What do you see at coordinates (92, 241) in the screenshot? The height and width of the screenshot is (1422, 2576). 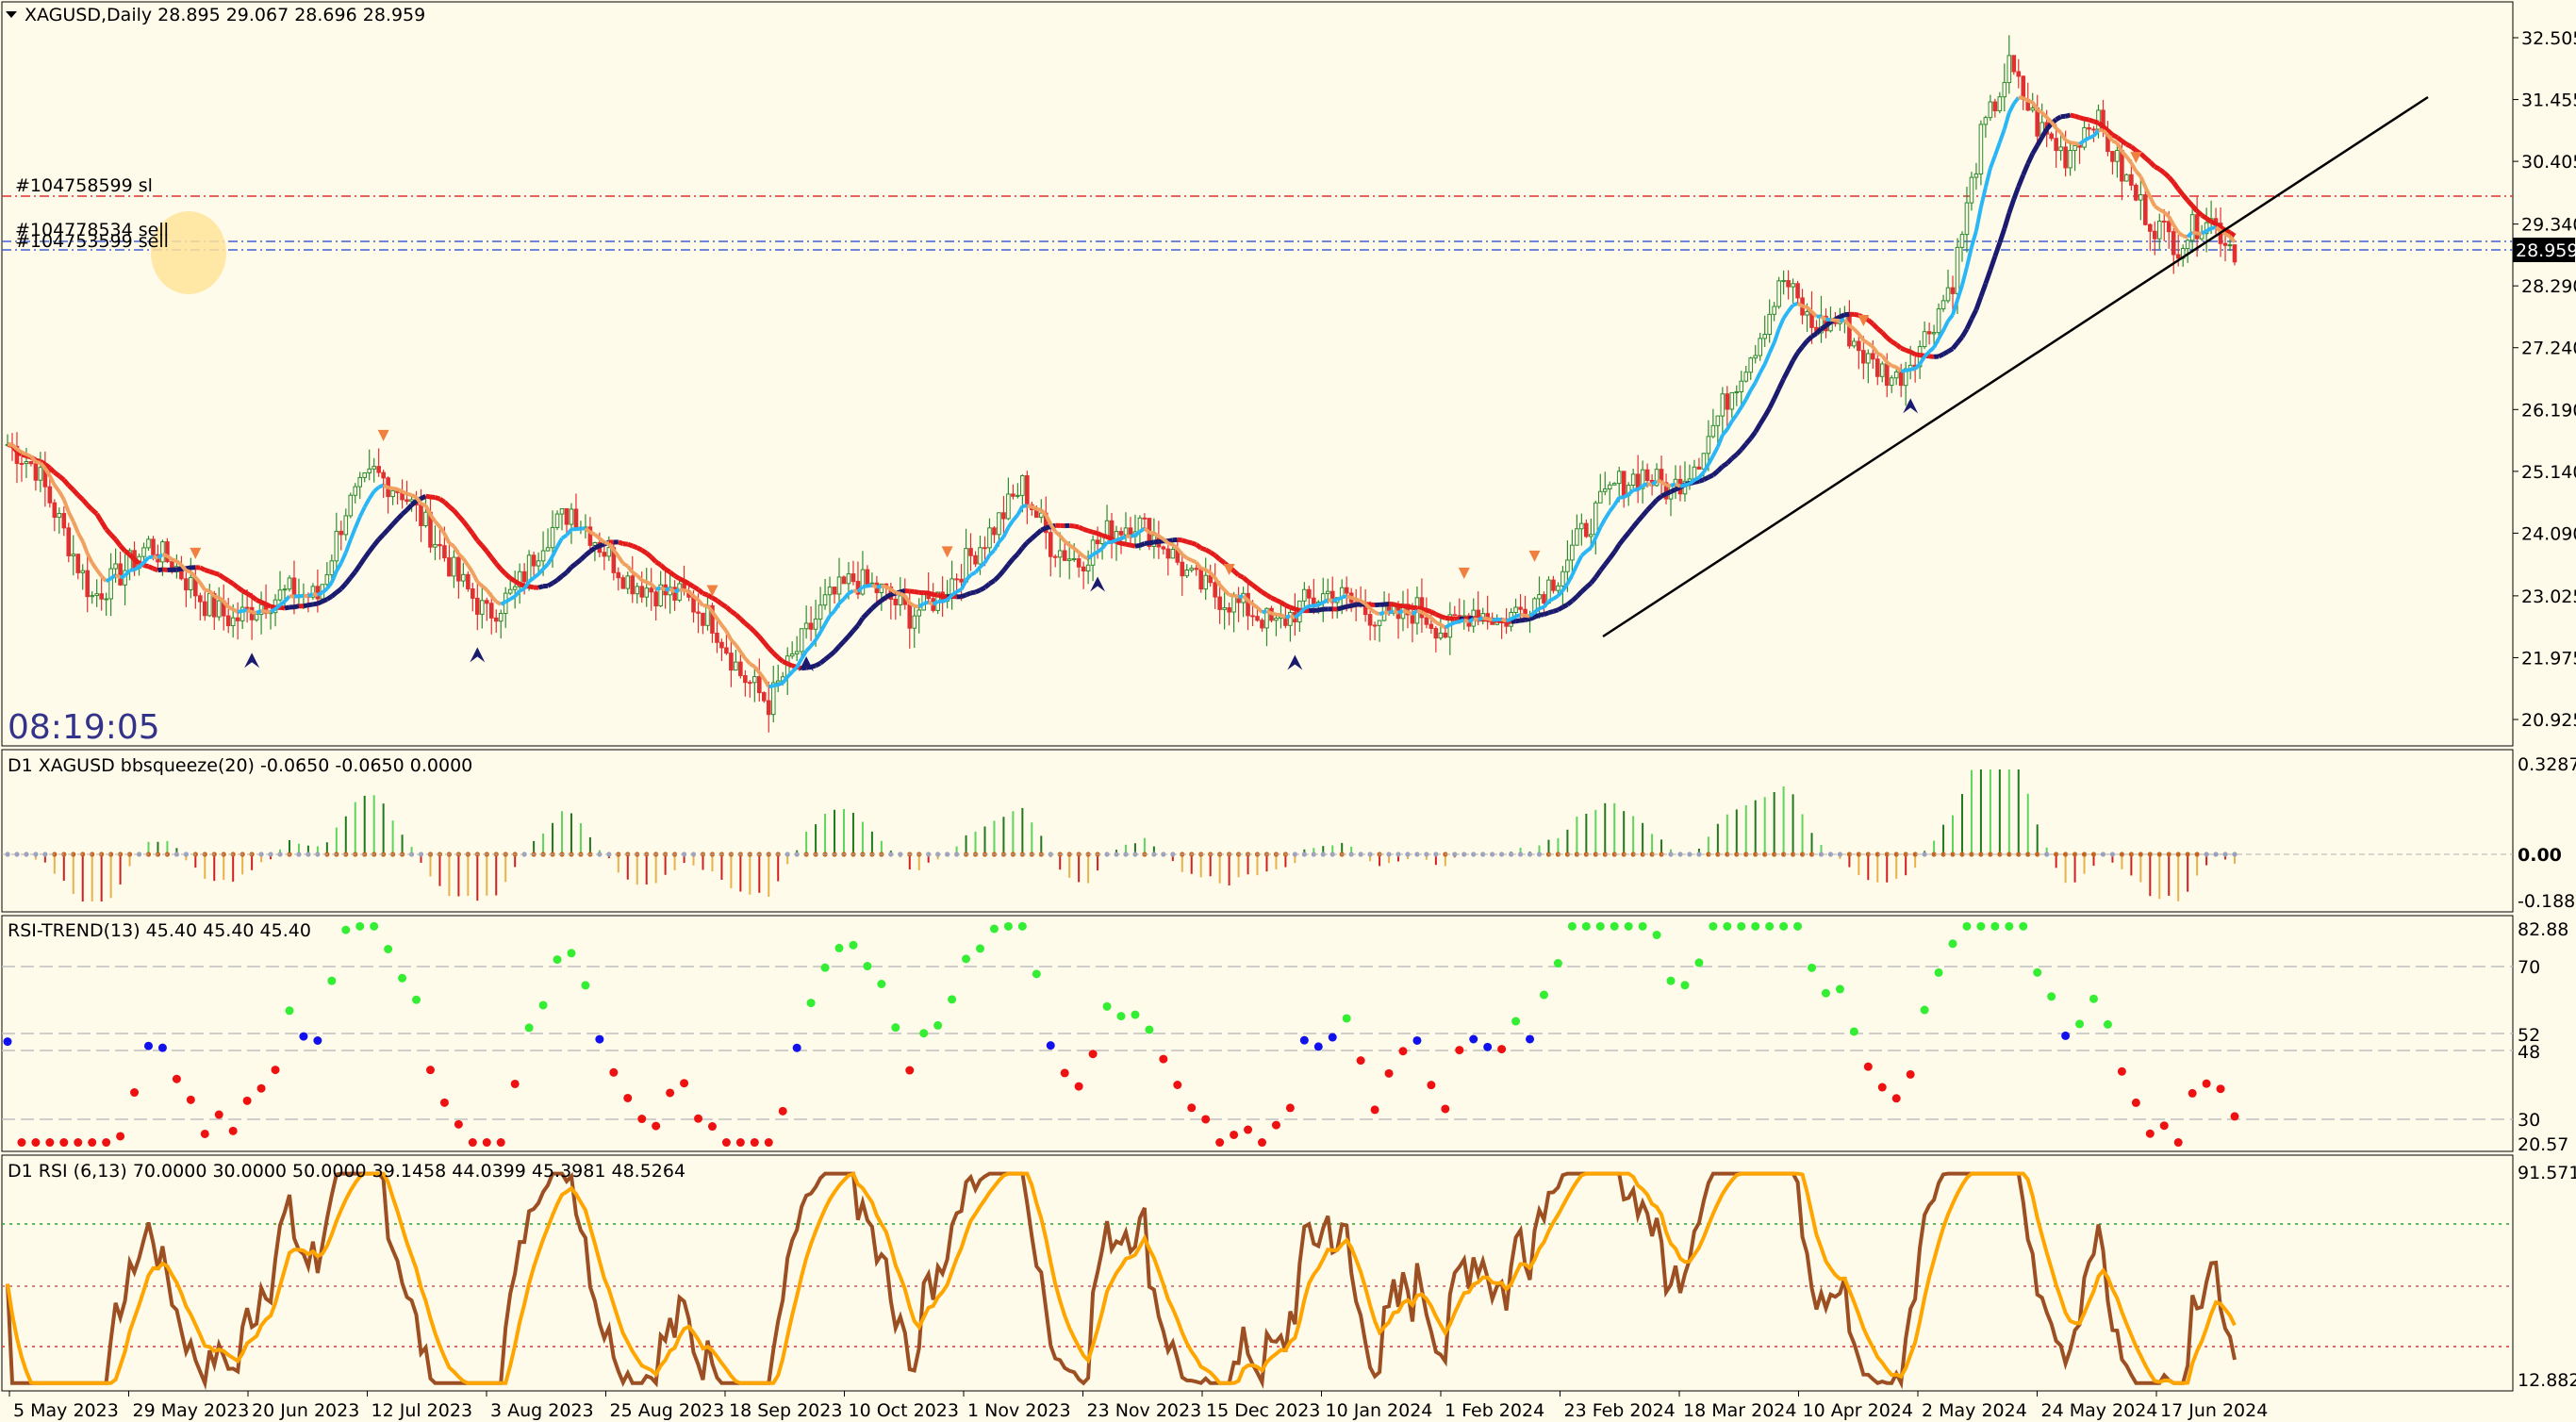 I see `order-label-sell-2: #104753599 sell` at bounding box center [92, 241].